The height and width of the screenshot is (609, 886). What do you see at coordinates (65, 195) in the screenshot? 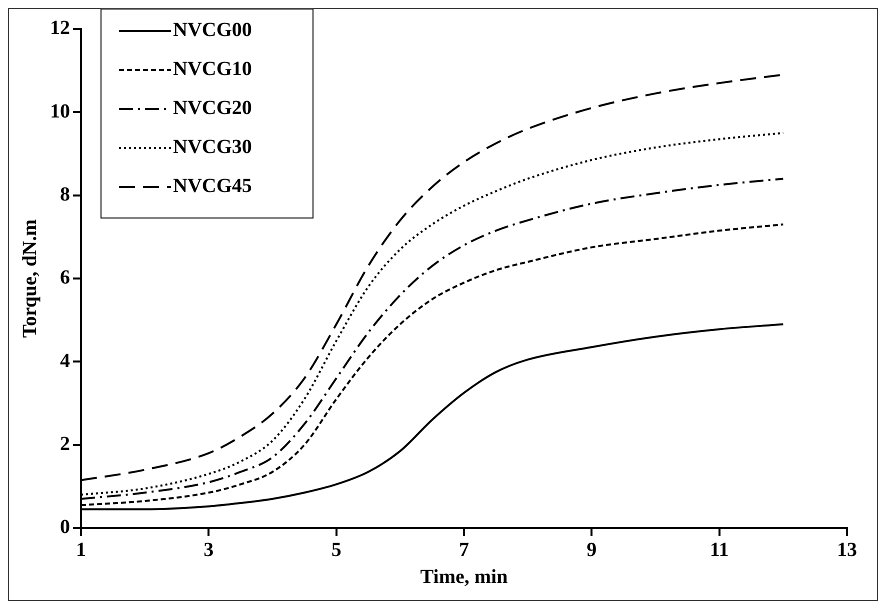
I see `y-tick-label: 8` at bounding box center [65, 195].